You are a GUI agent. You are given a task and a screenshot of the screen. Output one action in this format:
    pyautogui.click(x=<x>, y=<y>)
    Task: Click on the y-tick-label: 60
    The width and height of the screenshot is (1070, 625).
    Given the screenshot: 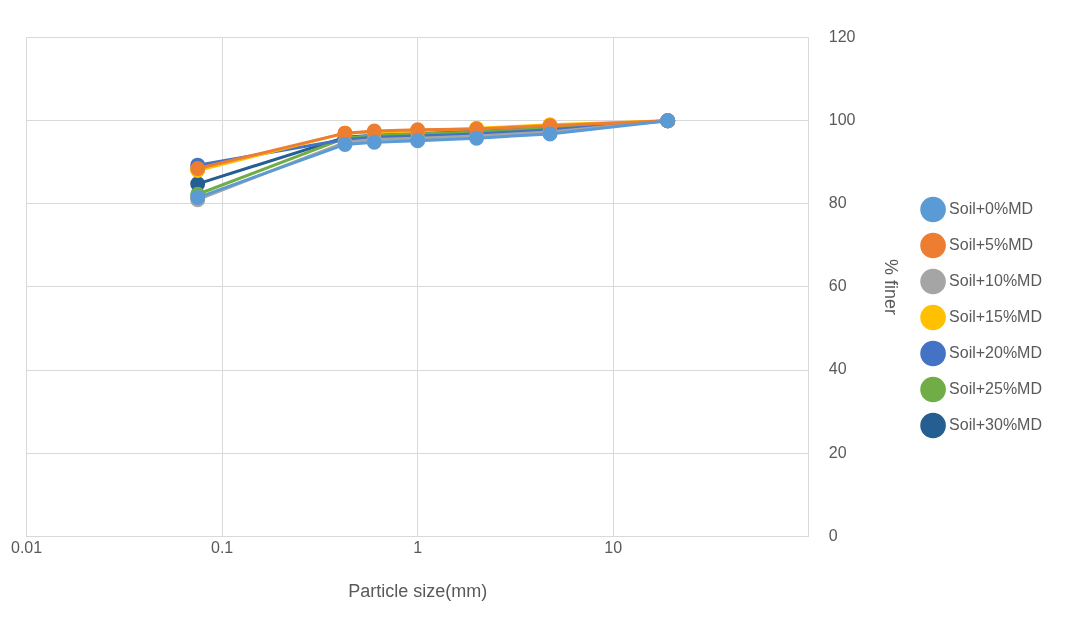 What is the action you would take?
    pyautogui.click(x=837, y=286)
    